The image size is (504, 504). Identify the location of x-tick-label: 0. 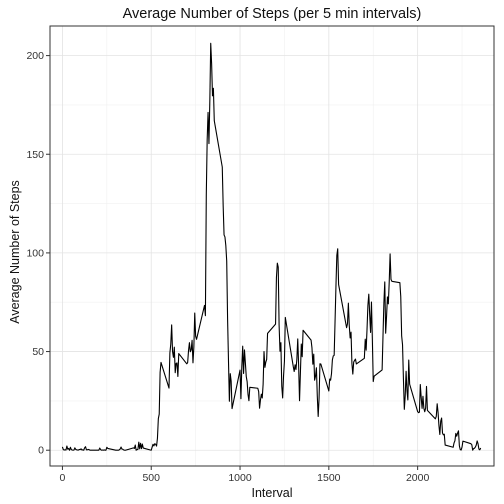
(63, 478).